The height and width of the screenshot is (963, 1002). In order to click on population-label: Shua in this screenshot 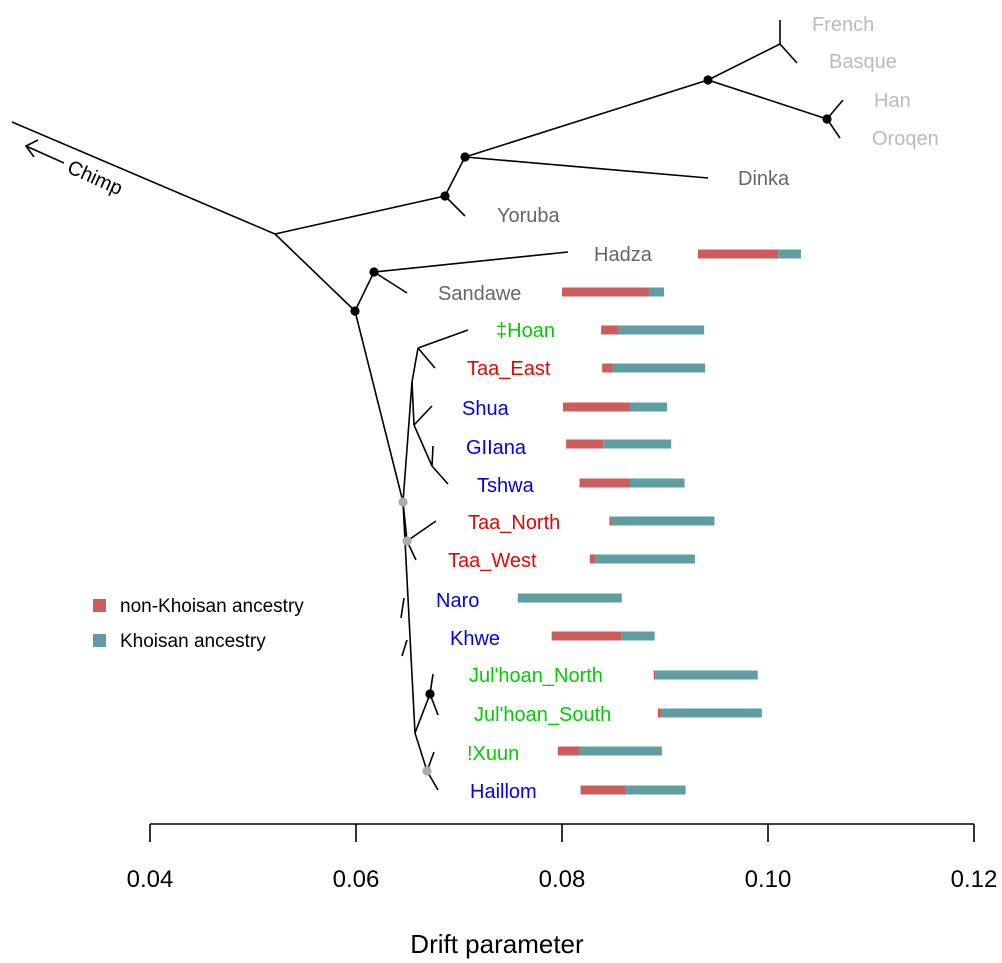, I will do `click(486, 409)`.